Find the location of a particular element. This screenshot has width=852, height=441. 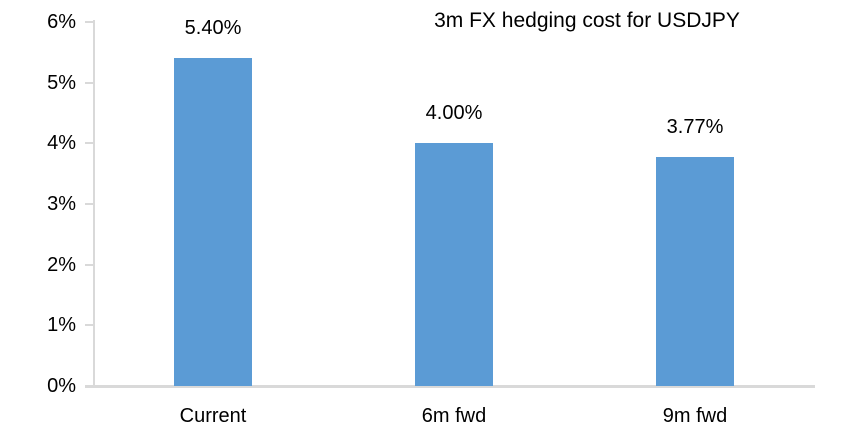

bar-current is located at coordinates (213, 222).